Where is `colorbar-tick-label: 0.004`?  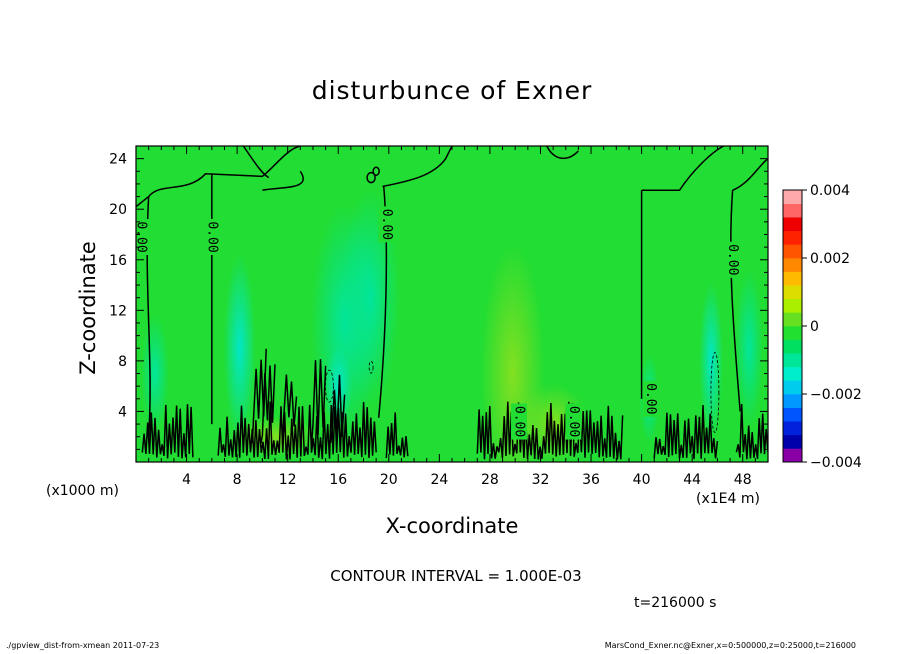 colorbar-tick-label: 0.004 is located at coordinates (830, 191).